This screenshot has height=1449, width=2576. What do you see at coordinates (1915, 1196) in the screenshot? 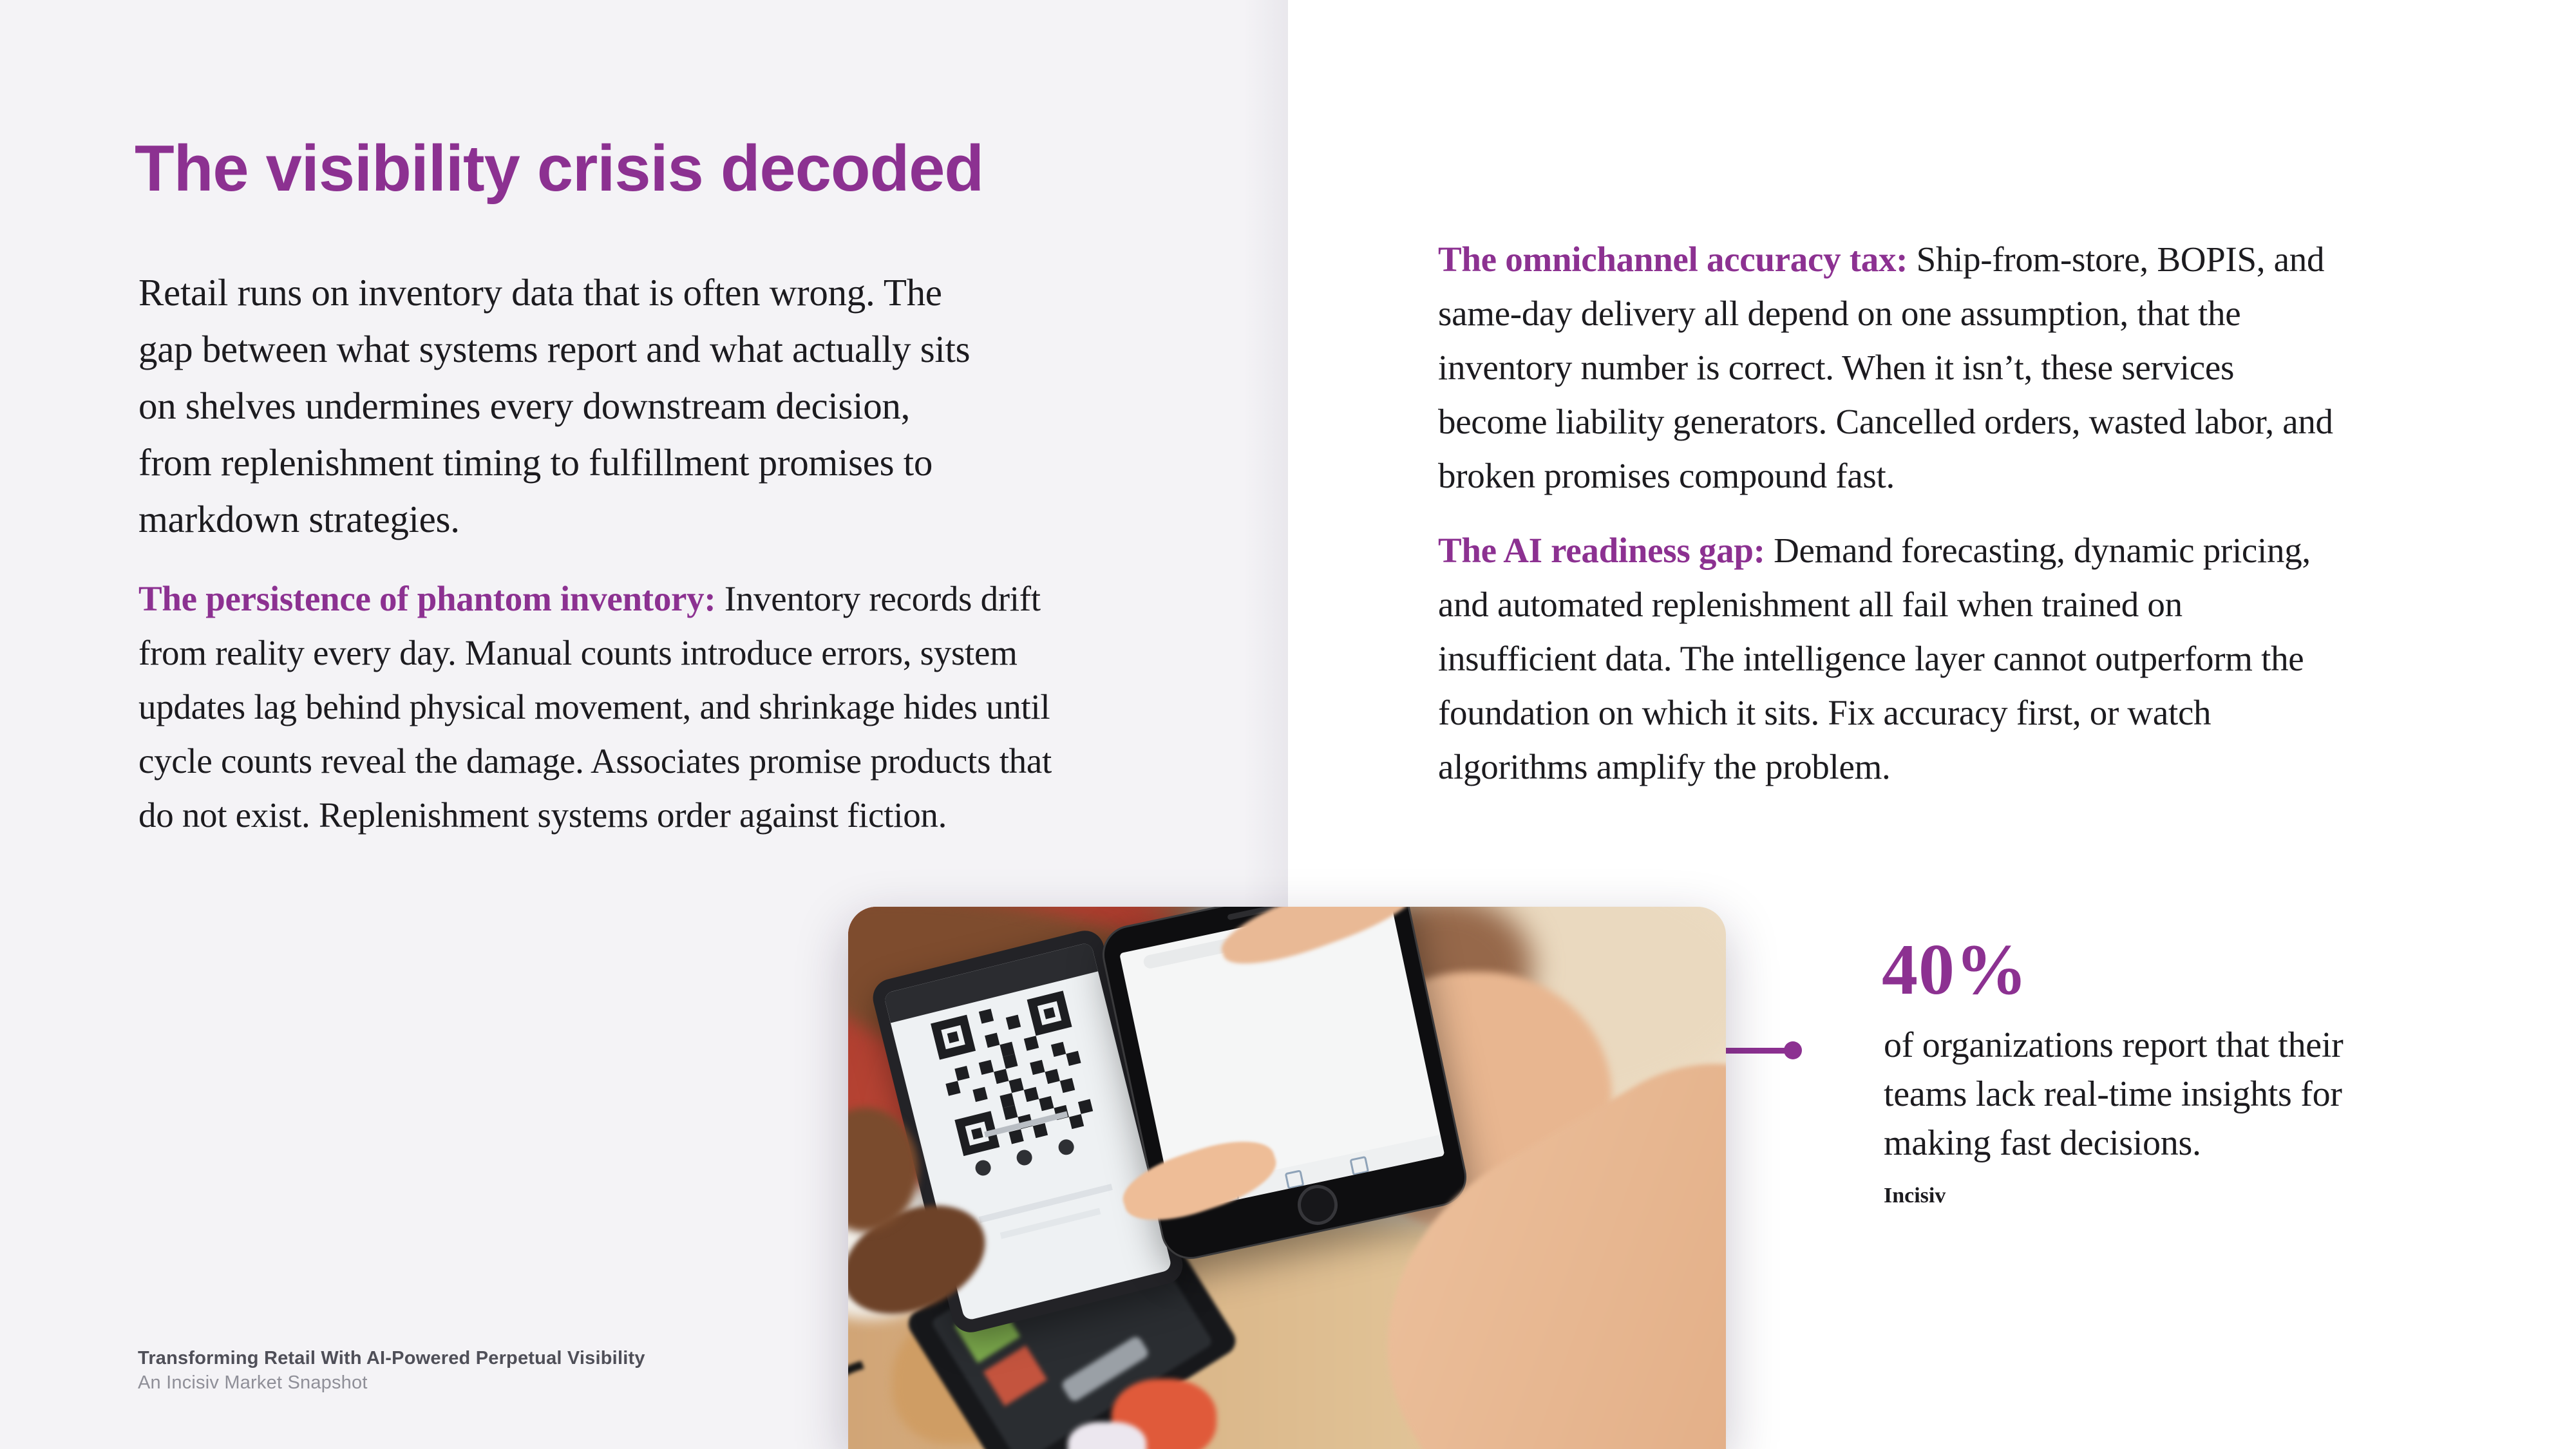
I see `stat-source: Incisiv` at bounding box center [1915, 1196].